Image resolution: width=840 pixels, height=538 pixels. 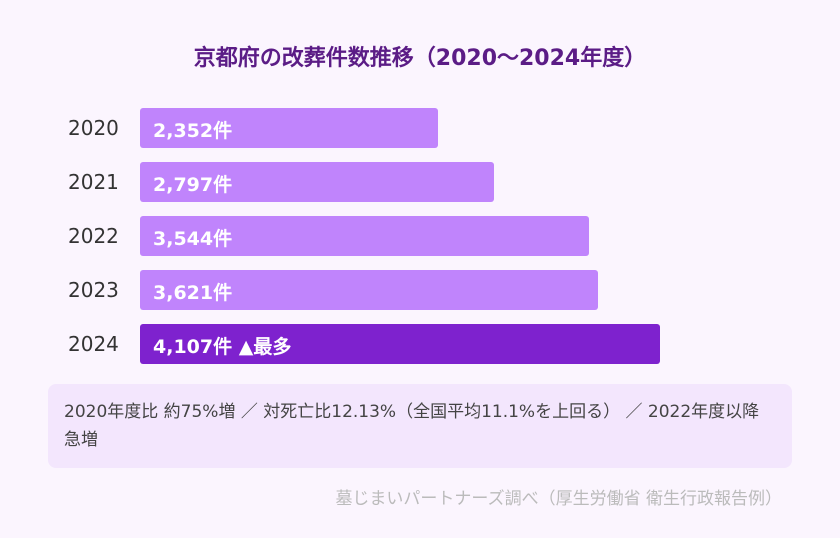 I want to click on bar-row: 2023 3,621件, so click(x=420, y=290).